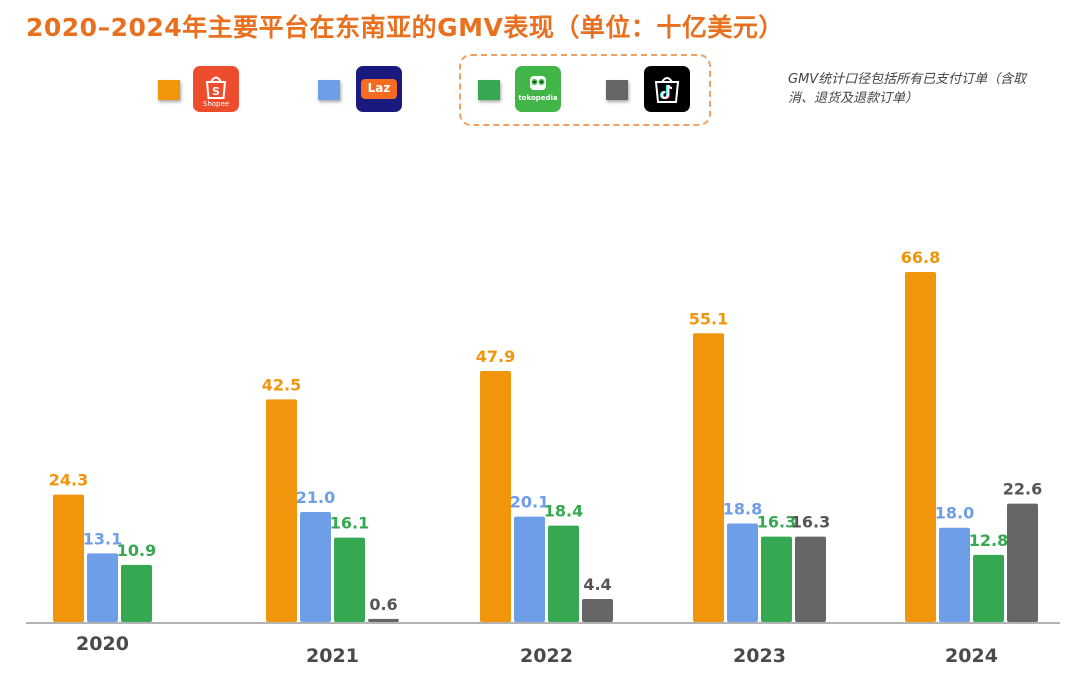  I want to click on bar-tiktok-2023, so click(810, 579).